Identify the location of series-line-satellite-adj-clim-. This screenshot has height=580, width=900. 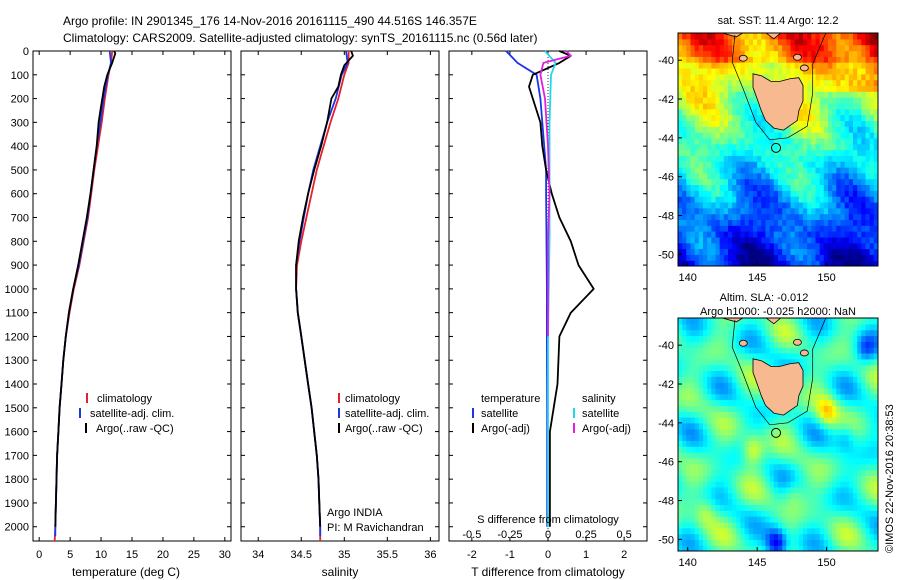
(83, 293).